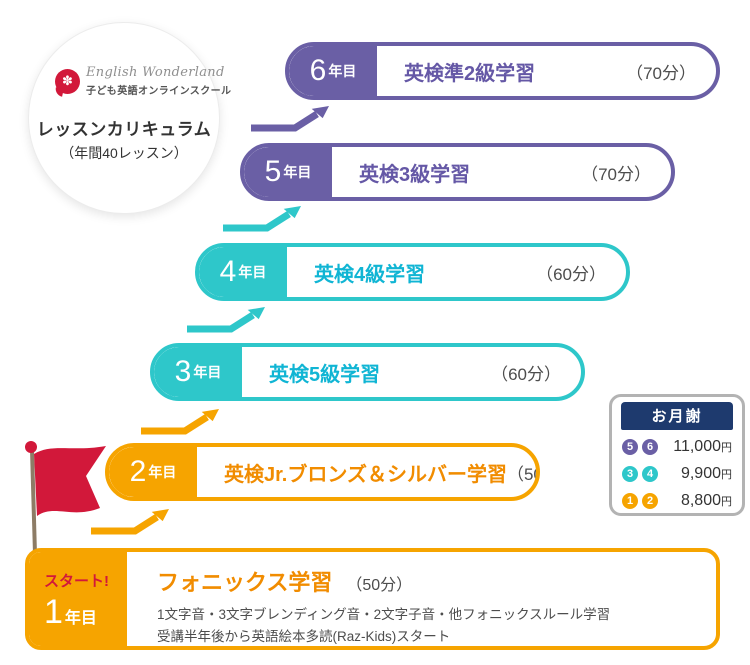 This screenshot has width=750, height=665. I want to click on fee-row-year-5-6: 5 6 11,000円, so click(677, 447).